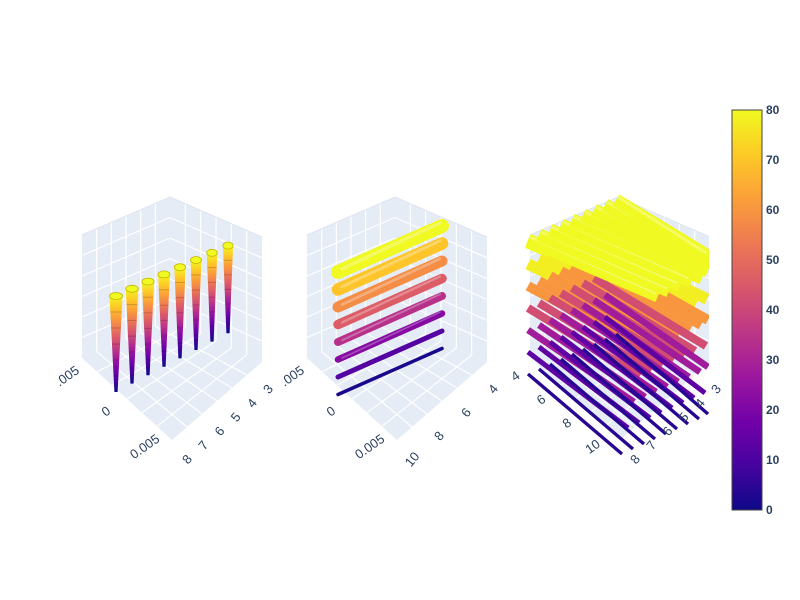 The height and width of the screenshot is (600, 800). What do you see at coordinates (747, 310) in the screenshot?
I see `colorbar-gradient` at bounding box center [747, 310].